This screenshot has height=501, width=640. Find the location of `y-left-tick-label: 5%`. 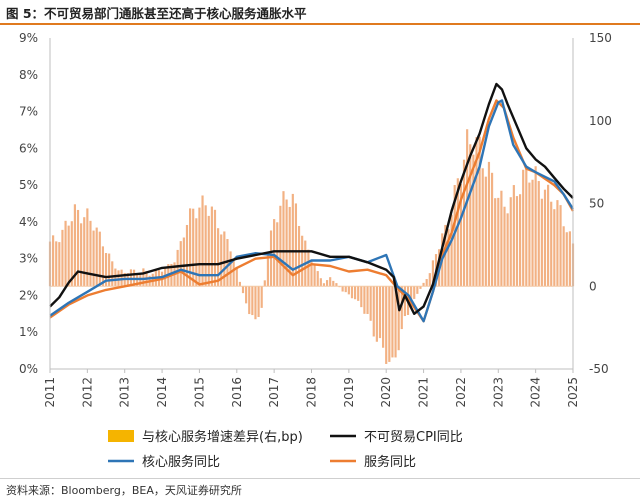

y-left-tick-label: 5% is located at coordinates (28, 185).